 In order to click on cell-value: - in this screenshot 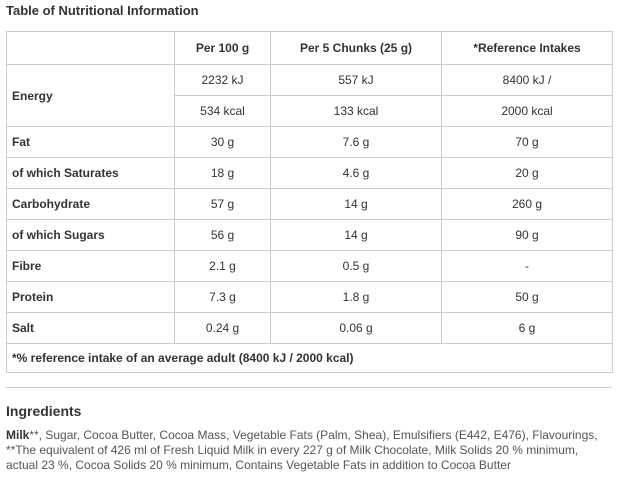, I will do `click(527, 266)`.